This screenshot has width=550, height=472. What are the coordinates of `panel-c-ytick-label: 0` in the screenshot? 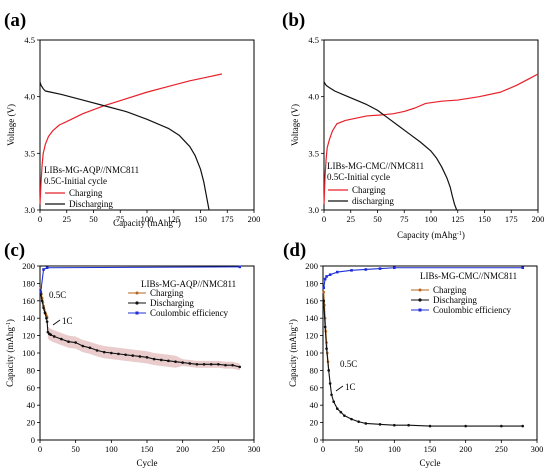 It's located at (33, 440).